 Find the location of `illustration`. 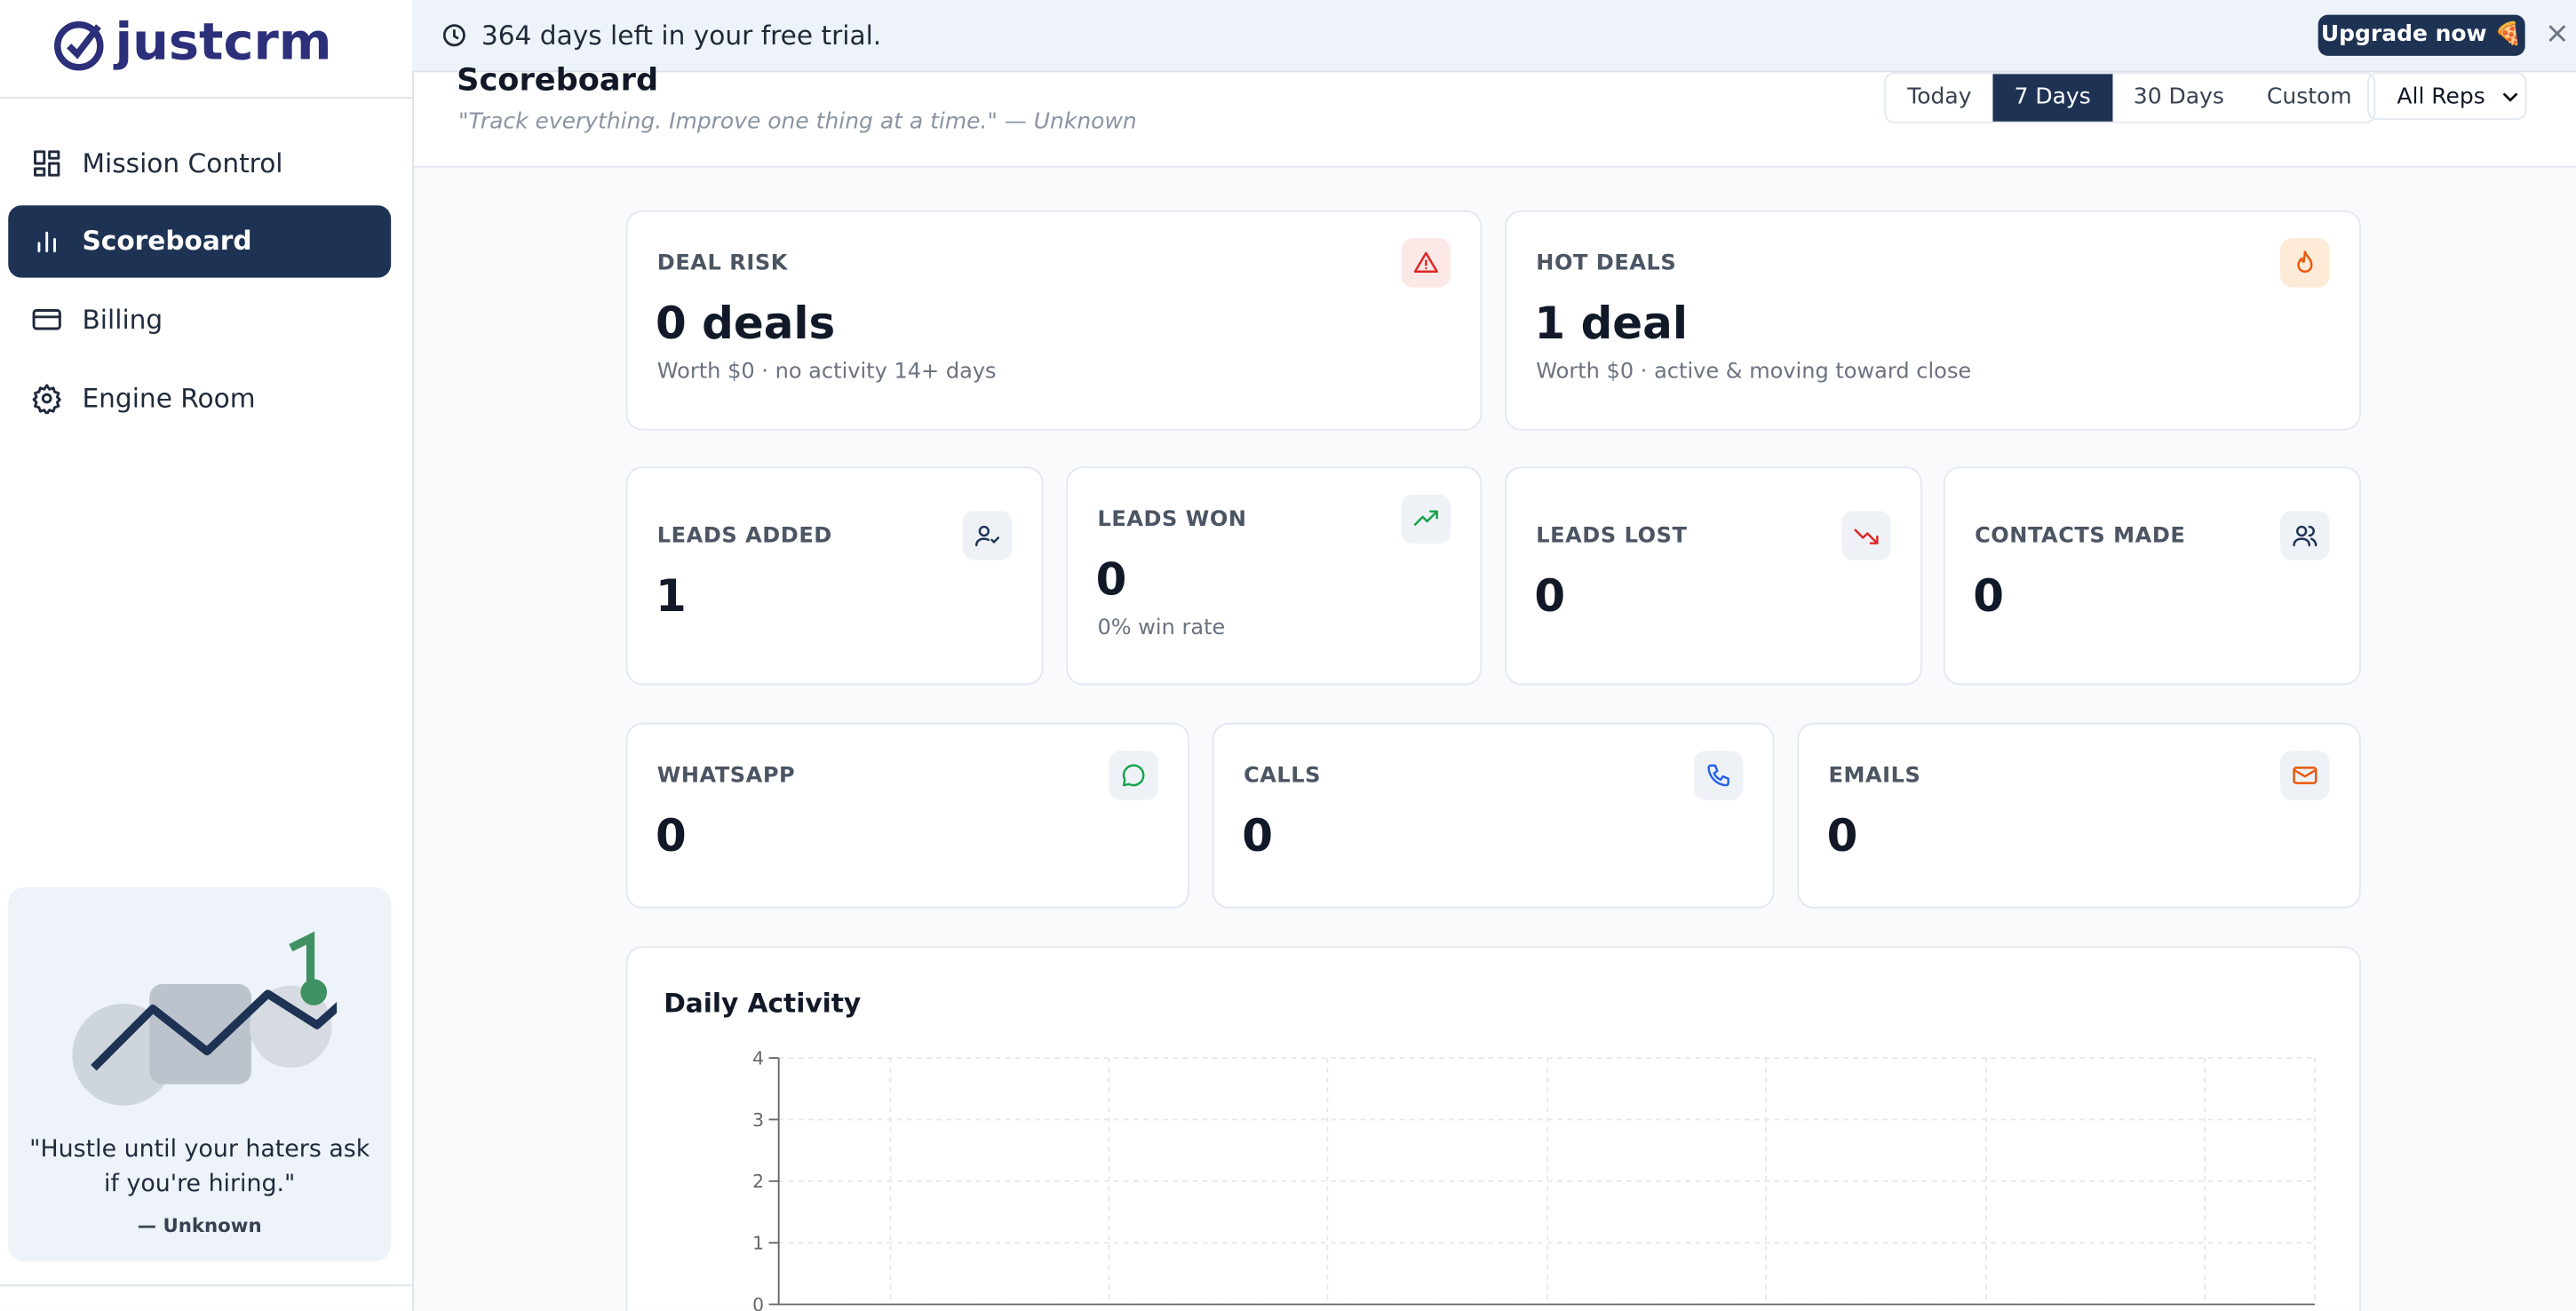

illustration is located at coordinates (205, 1018).